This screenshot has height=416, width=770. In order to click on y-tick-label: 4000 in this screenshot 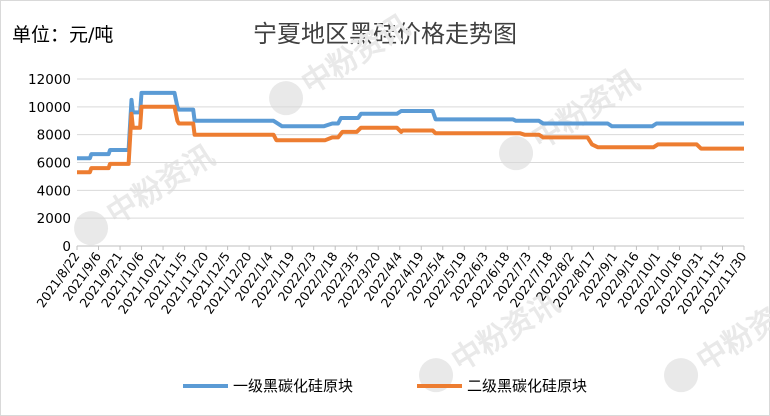, I will do `click(54, 191)`.